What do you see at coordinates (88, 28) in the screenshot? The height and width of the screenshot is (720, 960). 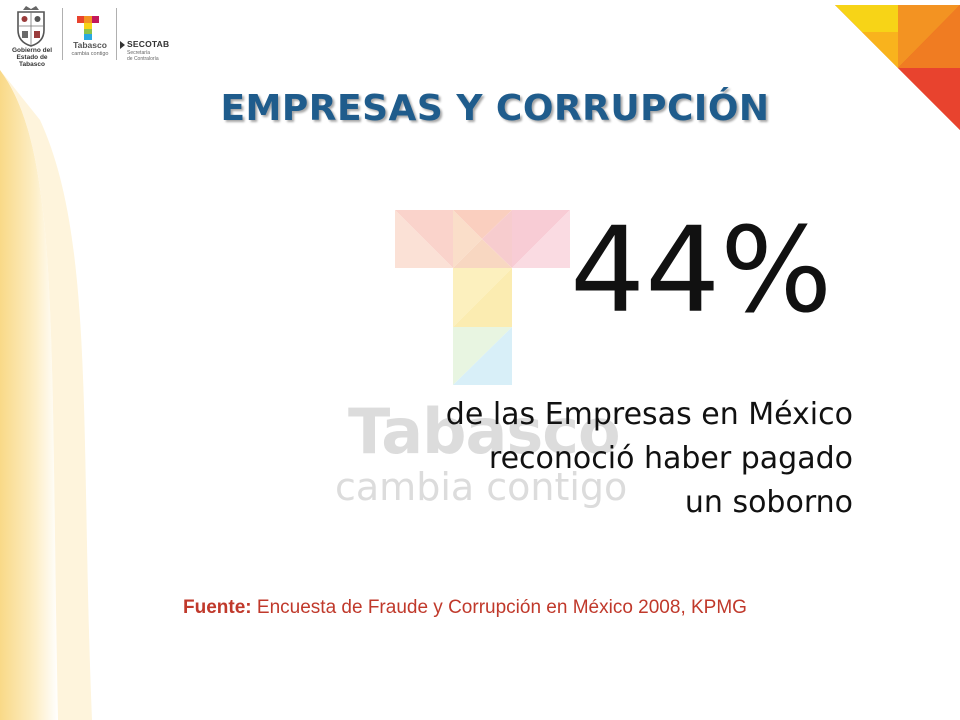 I see `tabasco-t-logo-icon` at bounding box center [88, 28].